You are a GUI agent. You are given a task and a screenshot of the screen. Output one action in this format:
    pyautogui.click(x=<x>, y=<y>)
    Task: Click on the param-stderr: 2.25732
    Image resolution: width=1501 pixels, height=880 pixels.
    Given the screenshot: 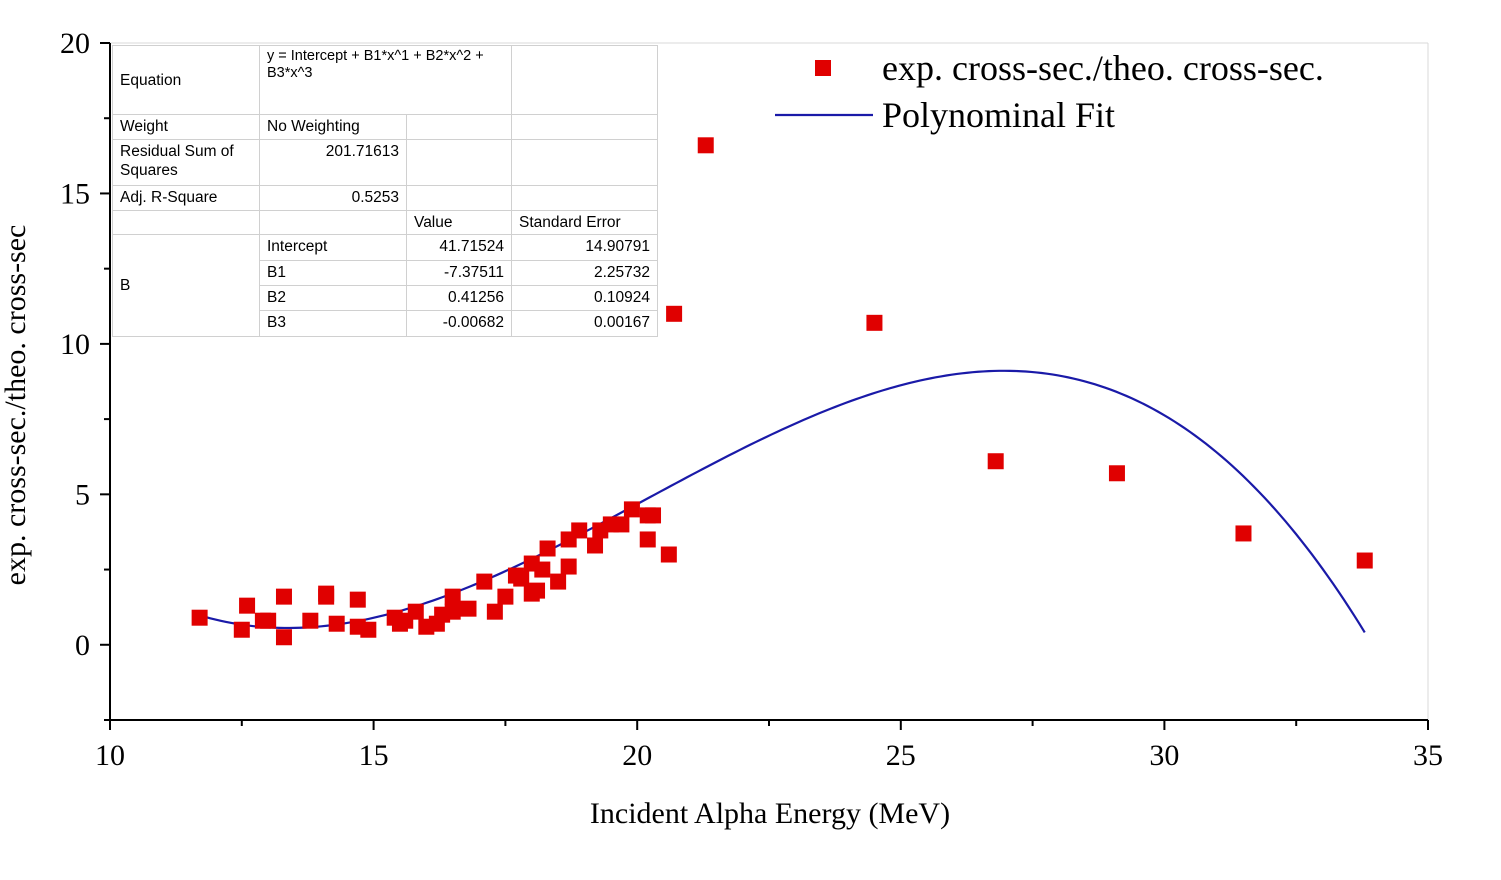 What is the action you would take?
    pyautogui.click(x=584, y=273)
    